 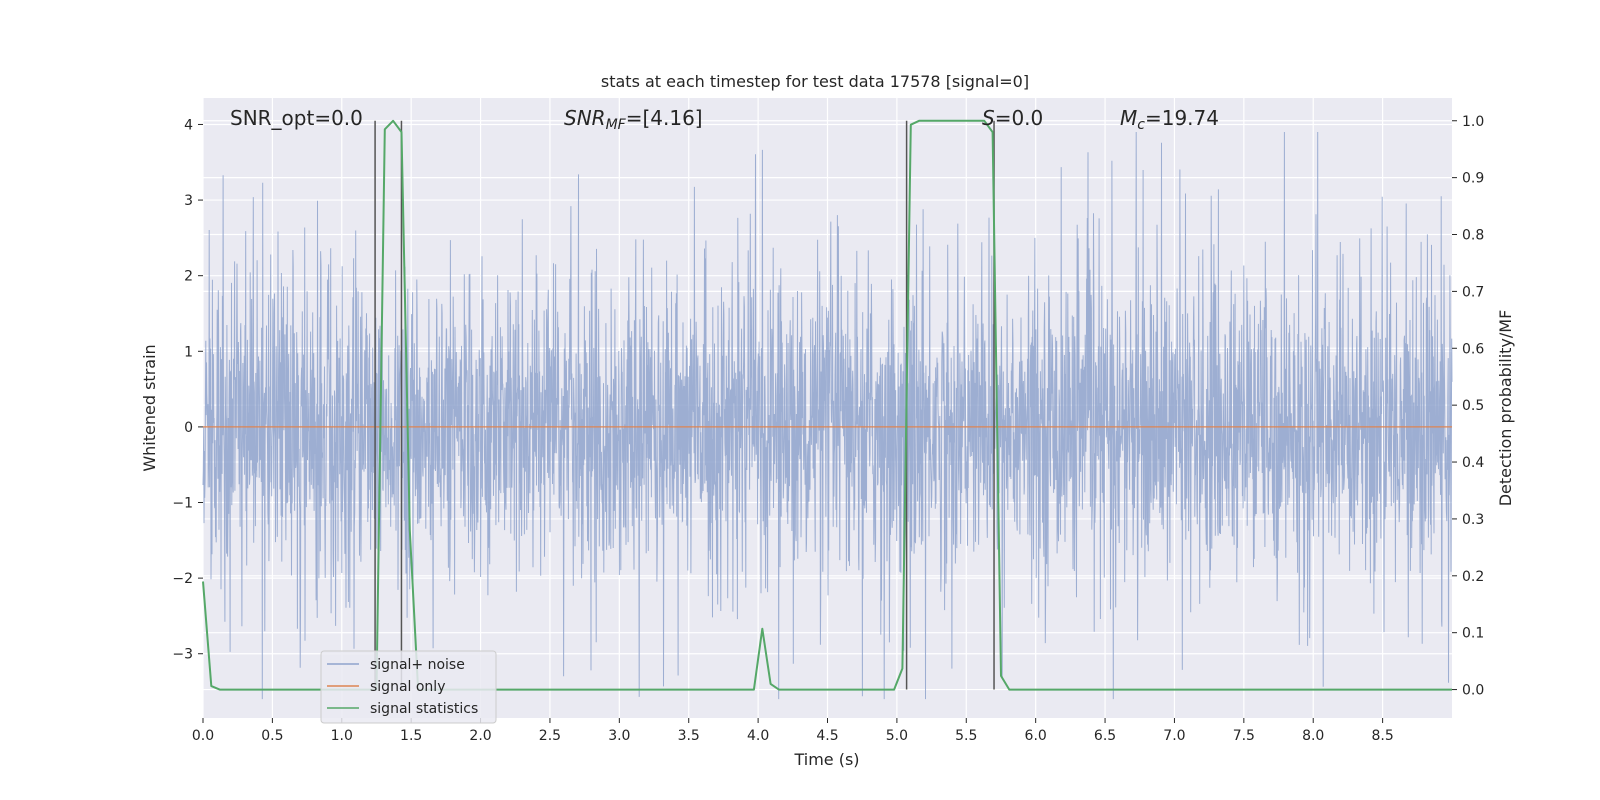 I want to click on y-left-tick-label-6: −2, so click(x=182, y=579).